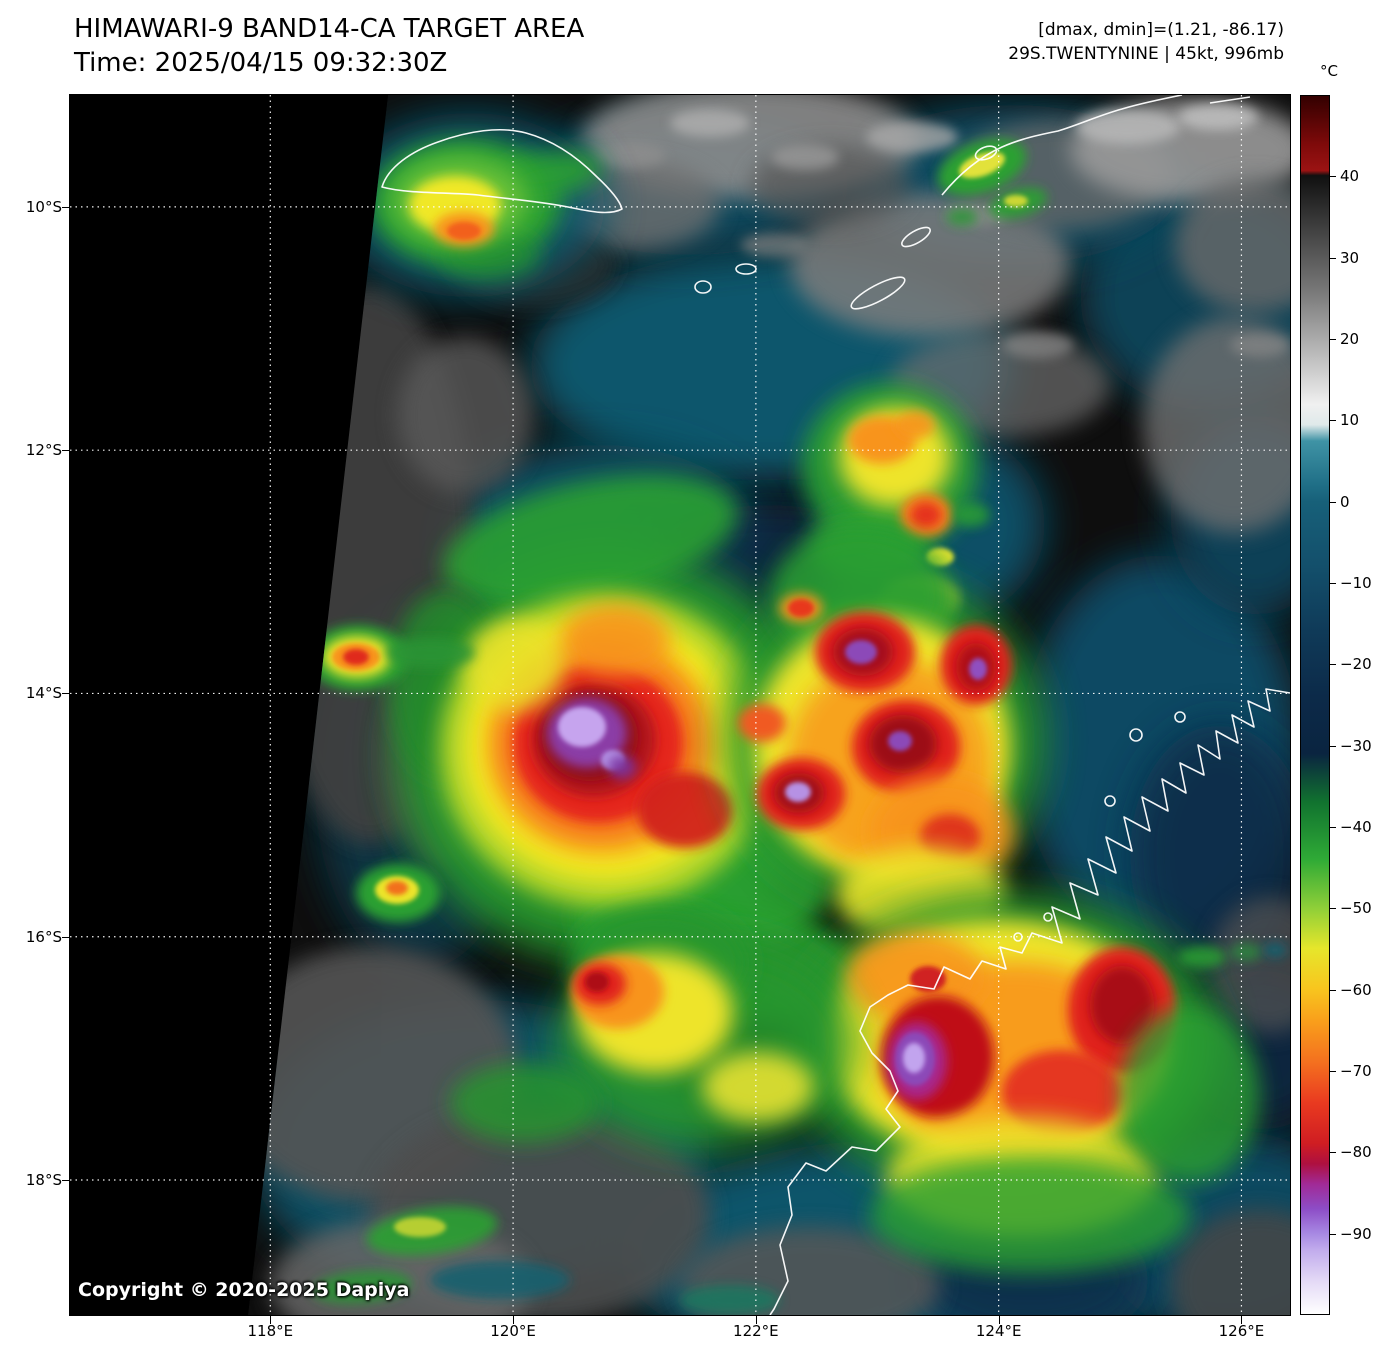 Image resolution: width=1388 pixels, height=1359 pixels. Describe the element at coordinates (1062, 145) in the screenshot. I see `coastline-northeast-arc` at that location.